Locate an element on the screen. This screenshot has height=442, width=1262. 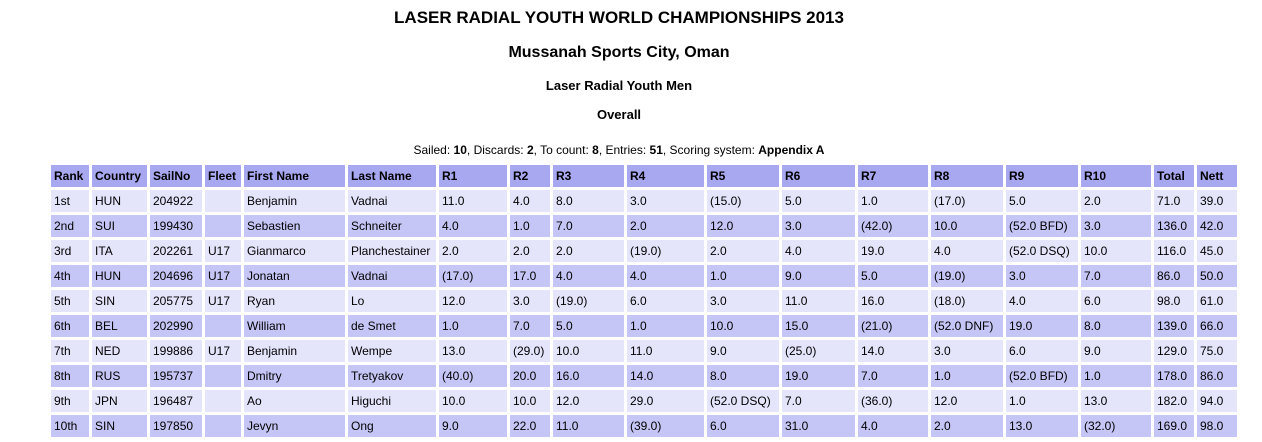
table-cell: 42.0 is located at coordinates (1217, 226).